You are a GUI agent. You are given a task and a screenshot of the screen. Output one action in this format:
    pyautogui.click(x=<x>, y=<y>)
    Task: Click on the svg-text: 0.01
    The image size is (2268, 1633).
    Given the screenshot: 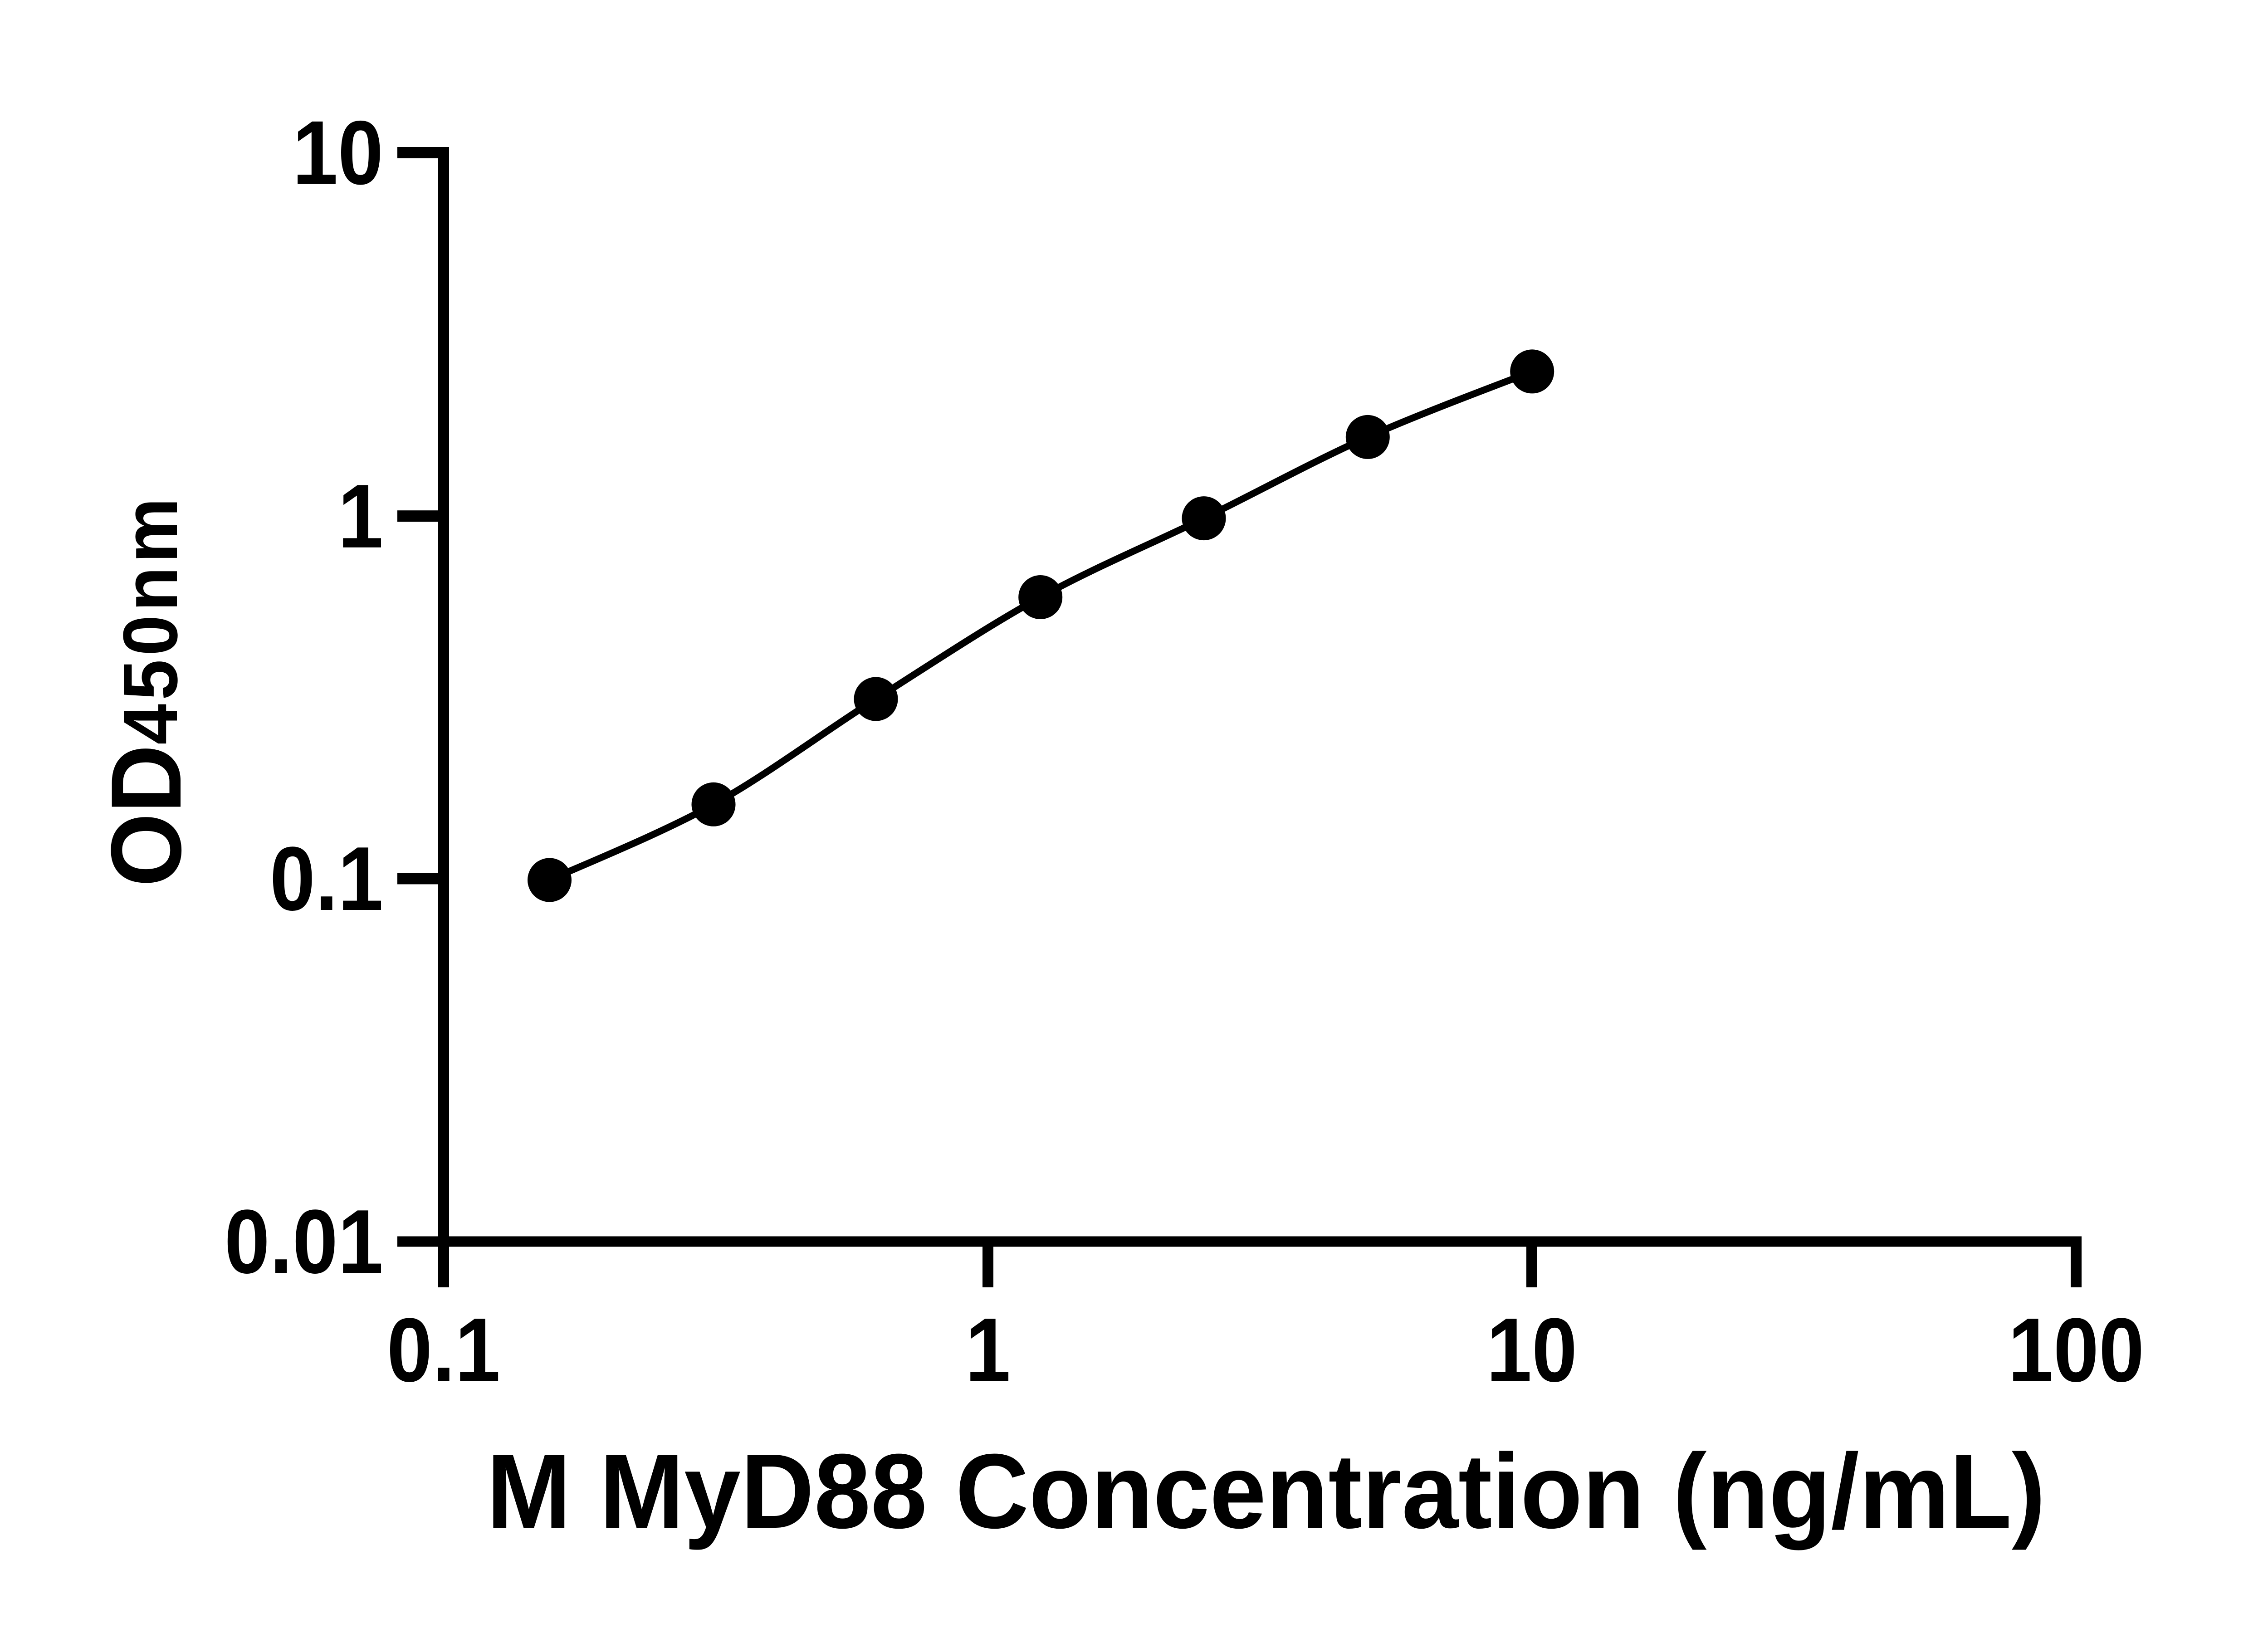 What is the action you would take?
    pyautogui.click(x=304, y=1241)
    